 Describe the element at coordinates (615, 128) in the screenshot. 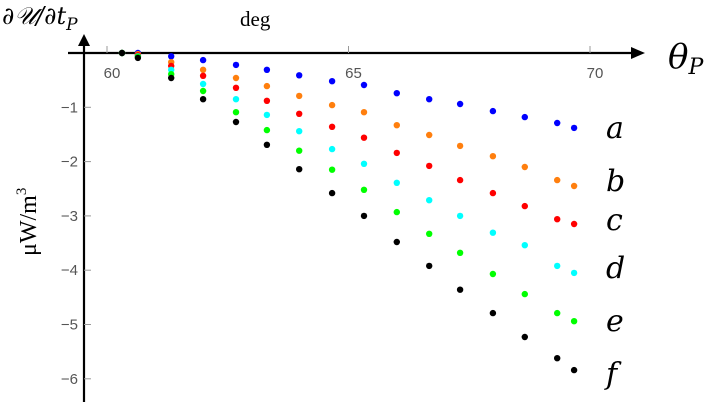

I see `series-label-a: a` at that location.